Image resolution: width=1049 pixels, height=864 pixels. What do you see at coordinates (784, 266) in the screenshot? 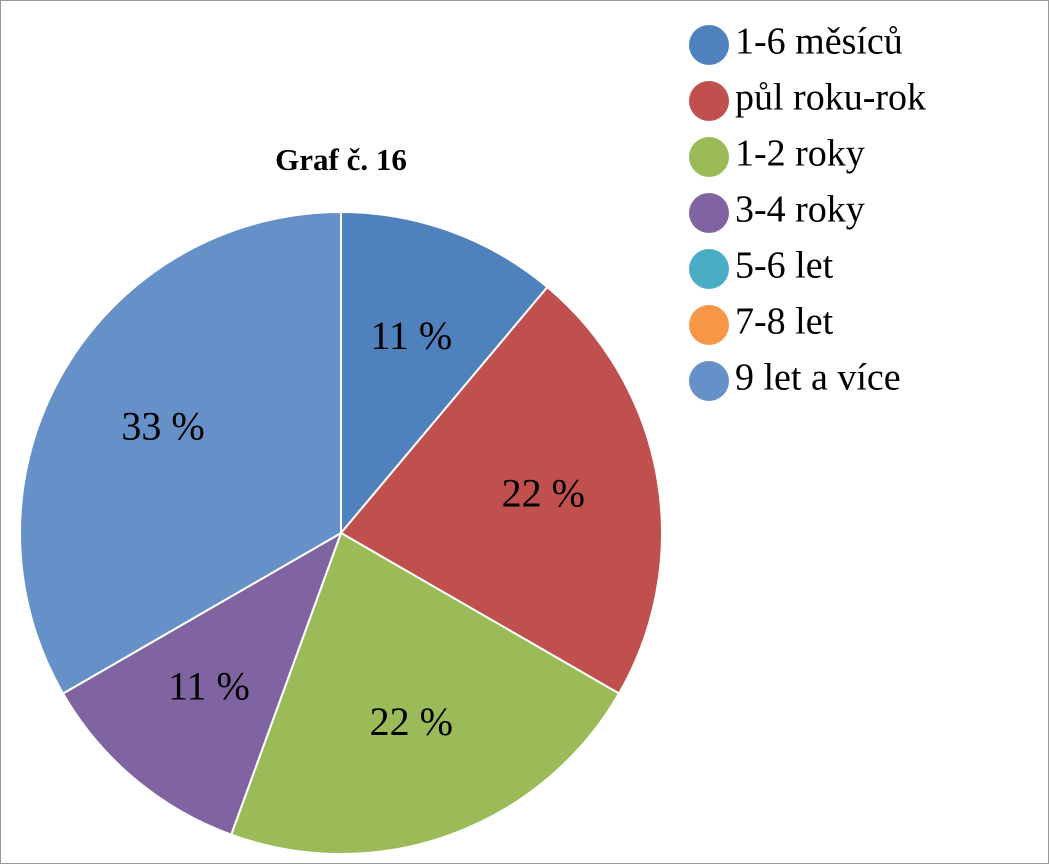
I see `legend-label: 5-6 let` at bounding box center [784, 266].